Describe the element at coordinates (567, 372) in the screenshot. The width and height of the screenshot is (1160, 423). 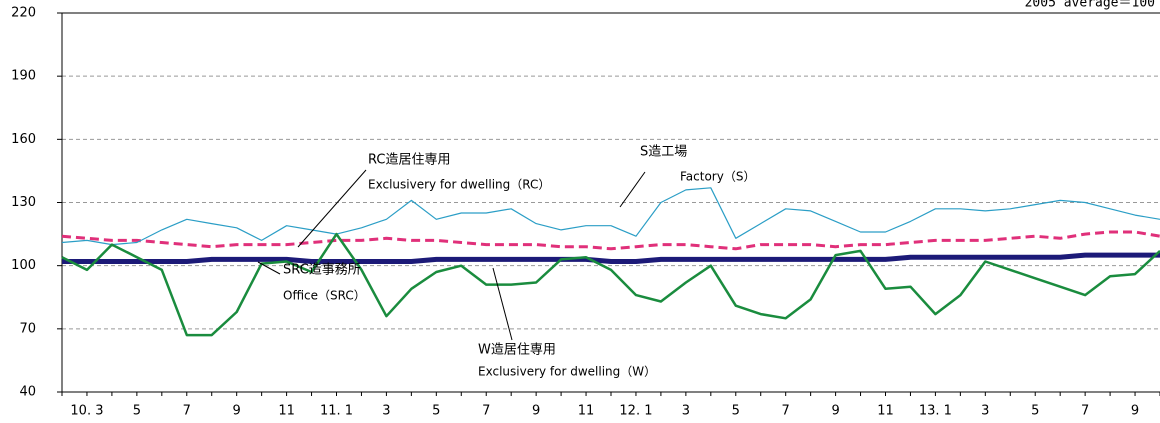
I see `series-label-en: Exclusivery for dwelling（W）` at that location.